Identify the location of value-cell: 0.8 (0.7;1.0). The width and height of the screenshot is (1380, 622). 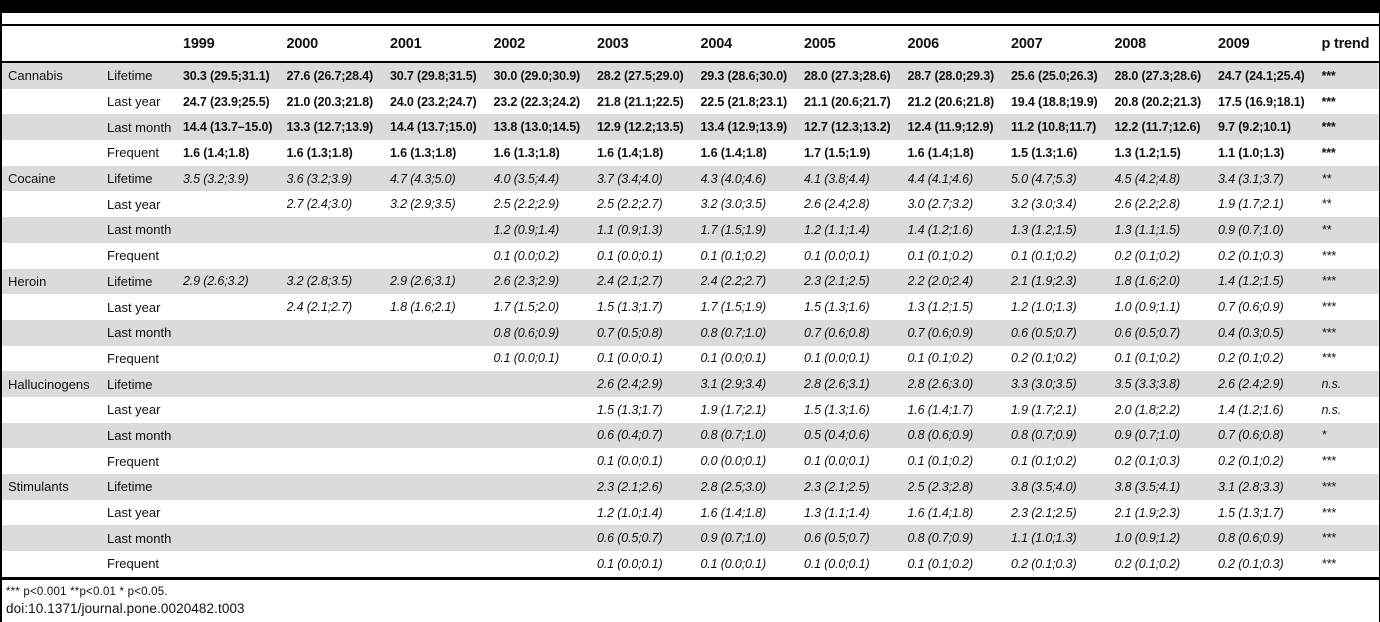
(733, 332).